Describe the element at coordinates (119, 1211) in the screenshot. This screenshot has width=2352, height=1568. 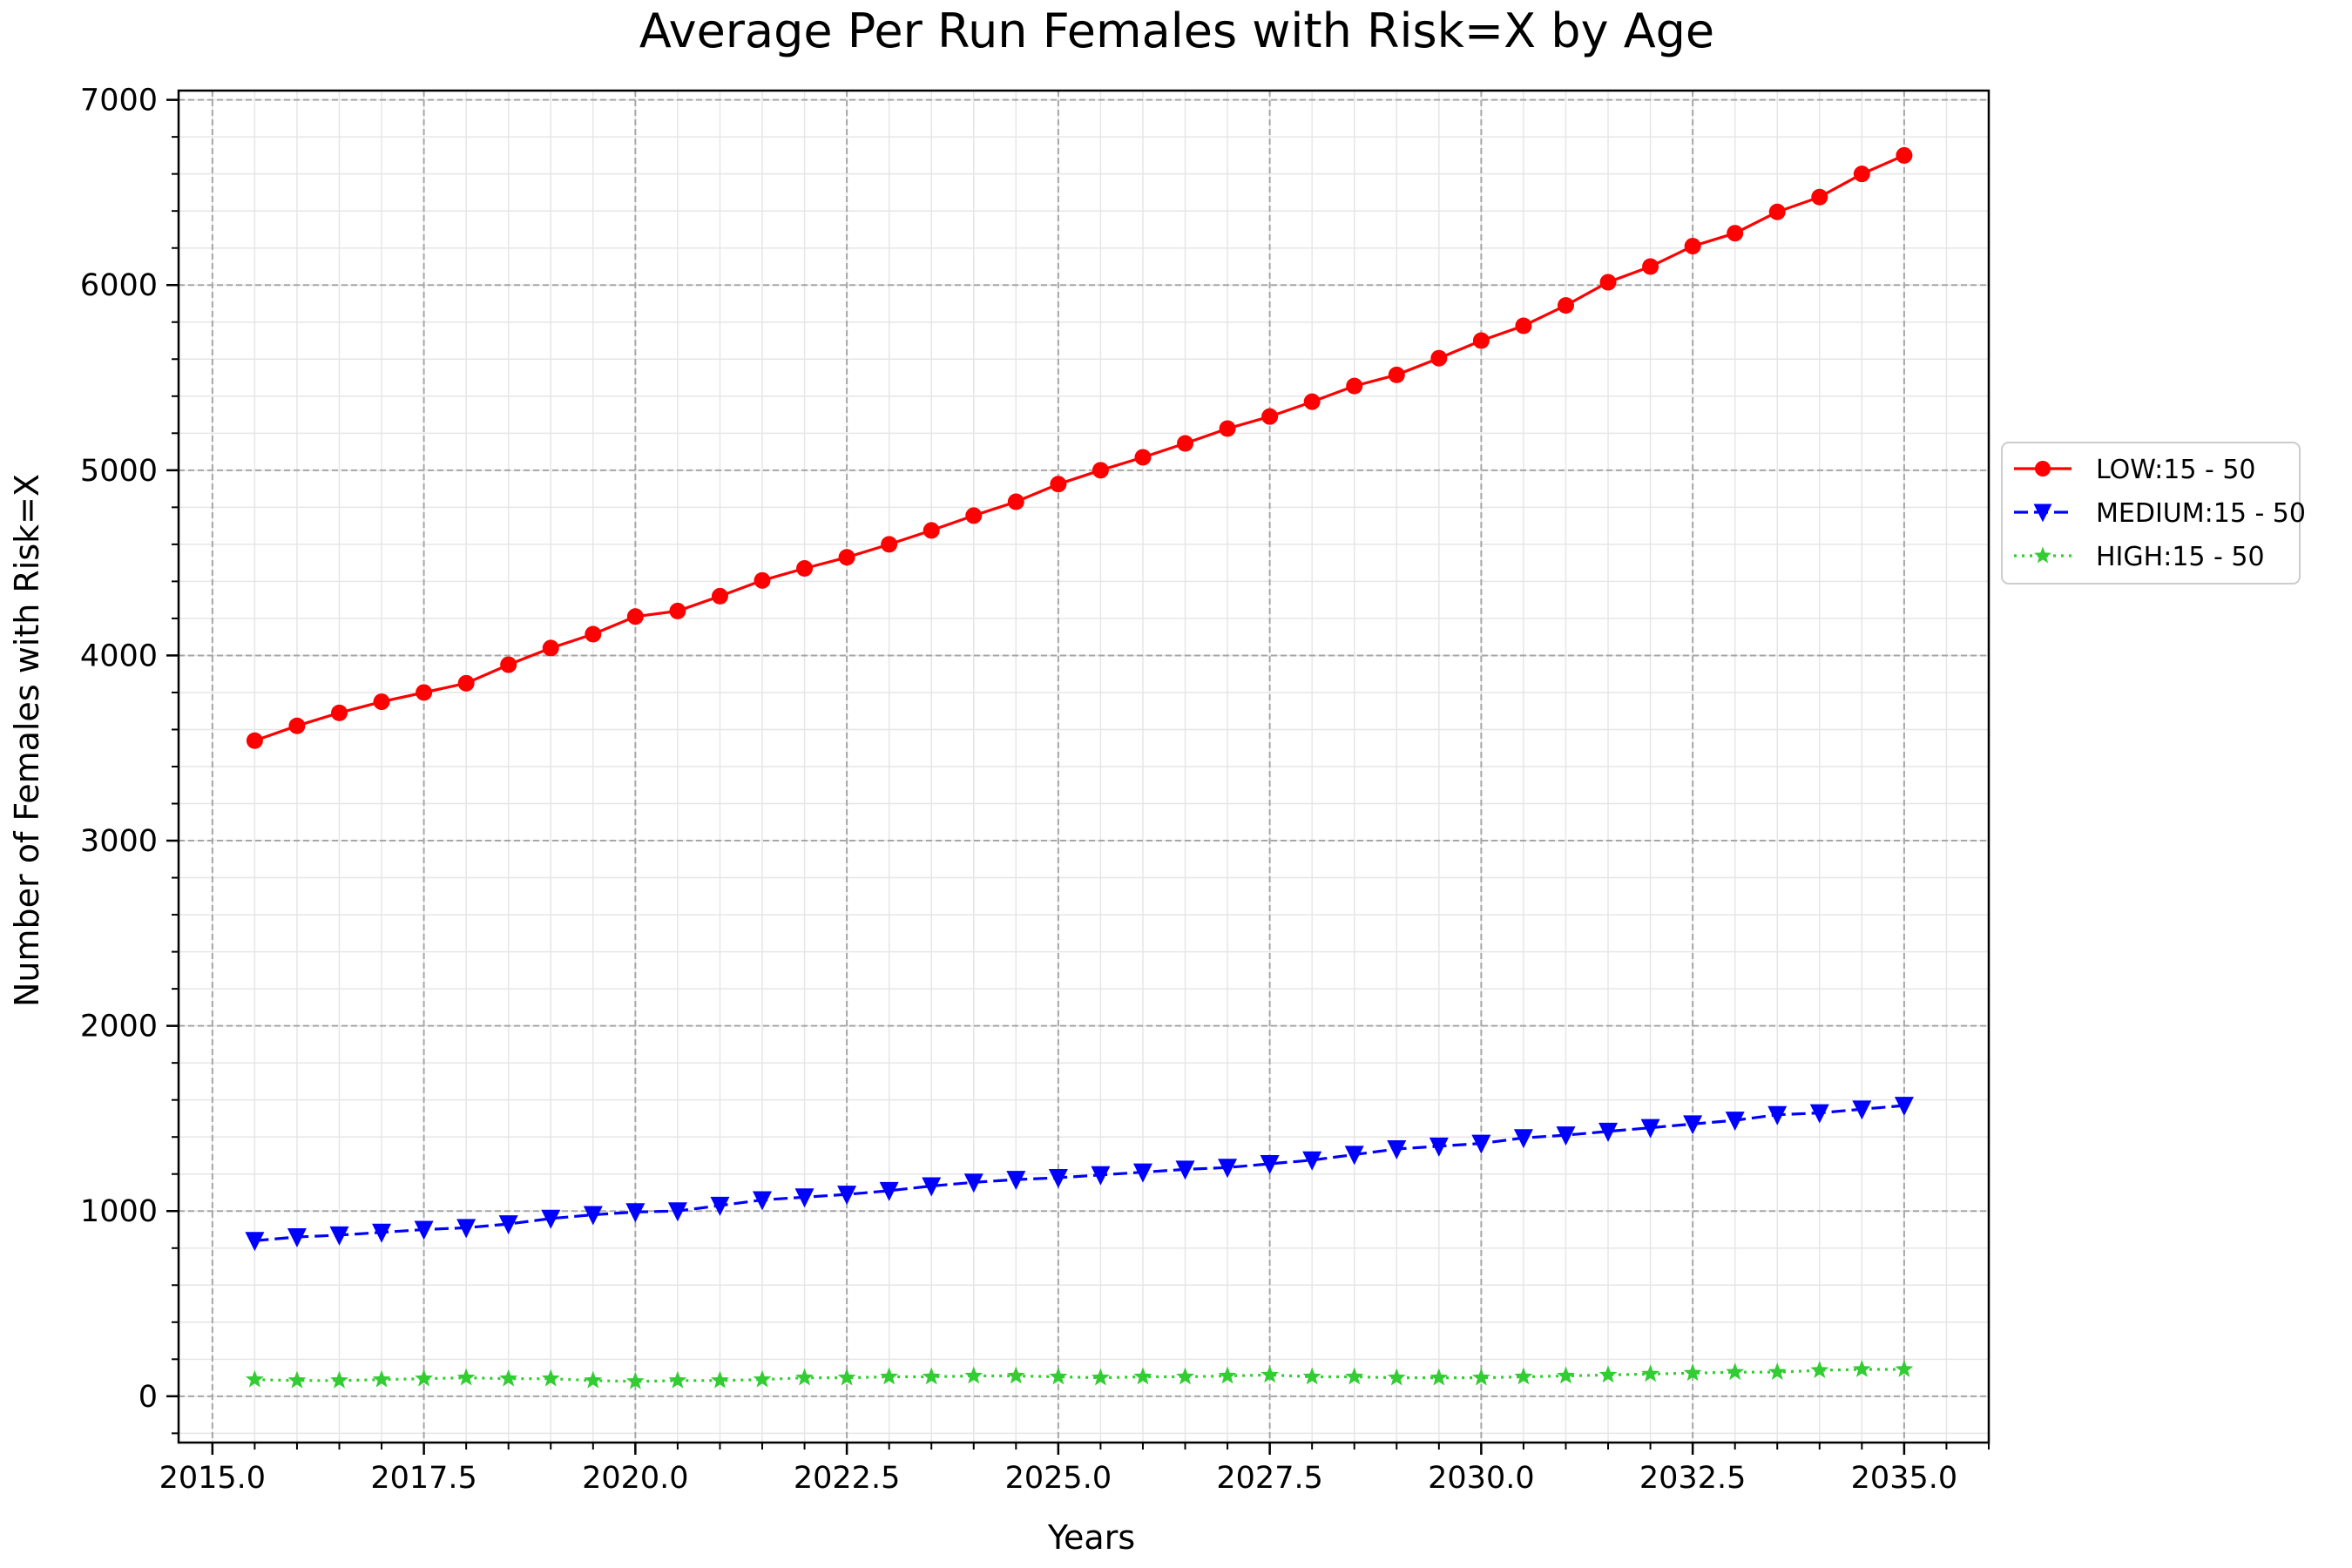
I see `y-tick-label: 1000` at that location.